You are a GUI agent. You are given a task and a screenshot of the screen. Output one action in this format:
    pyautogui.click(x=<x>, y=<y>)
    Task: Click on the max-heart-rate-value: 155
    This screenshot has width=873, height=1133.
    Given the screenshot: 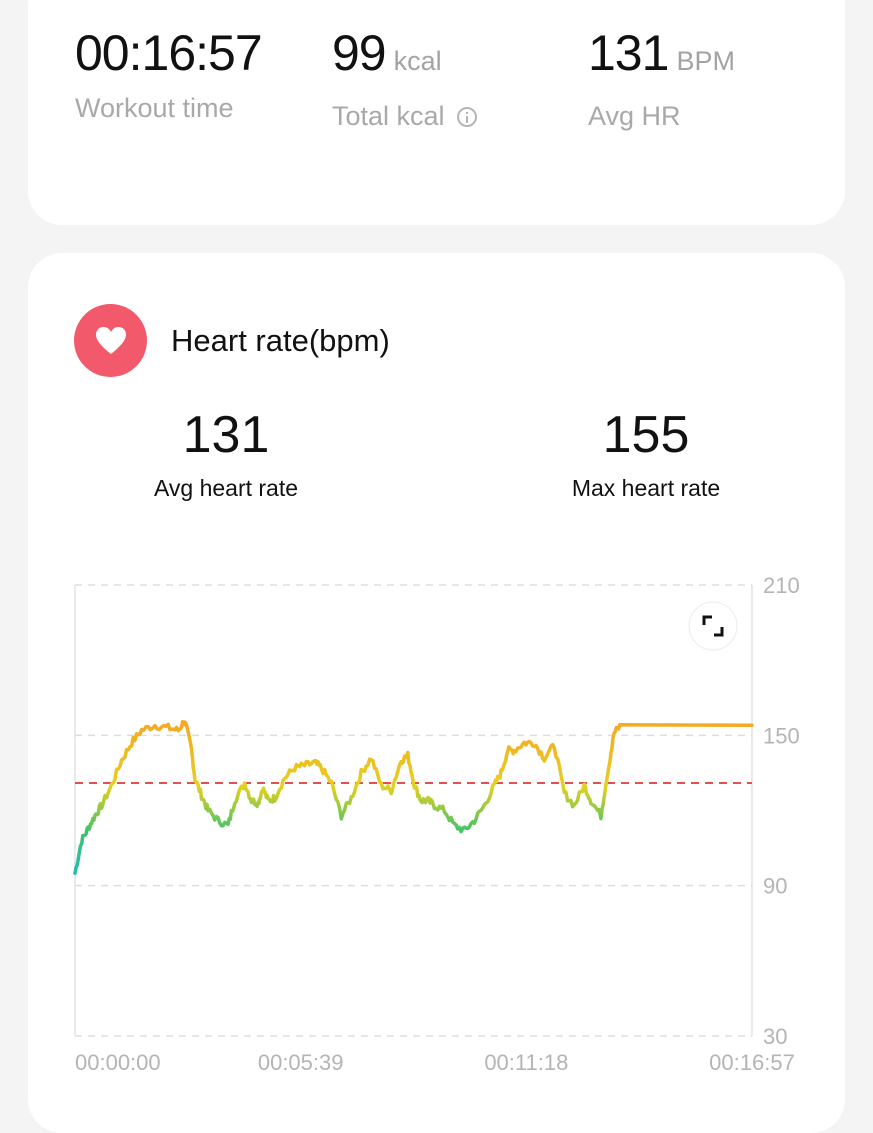 What is the action you would take?
    pyautogui.click(x=646, y=435)
    